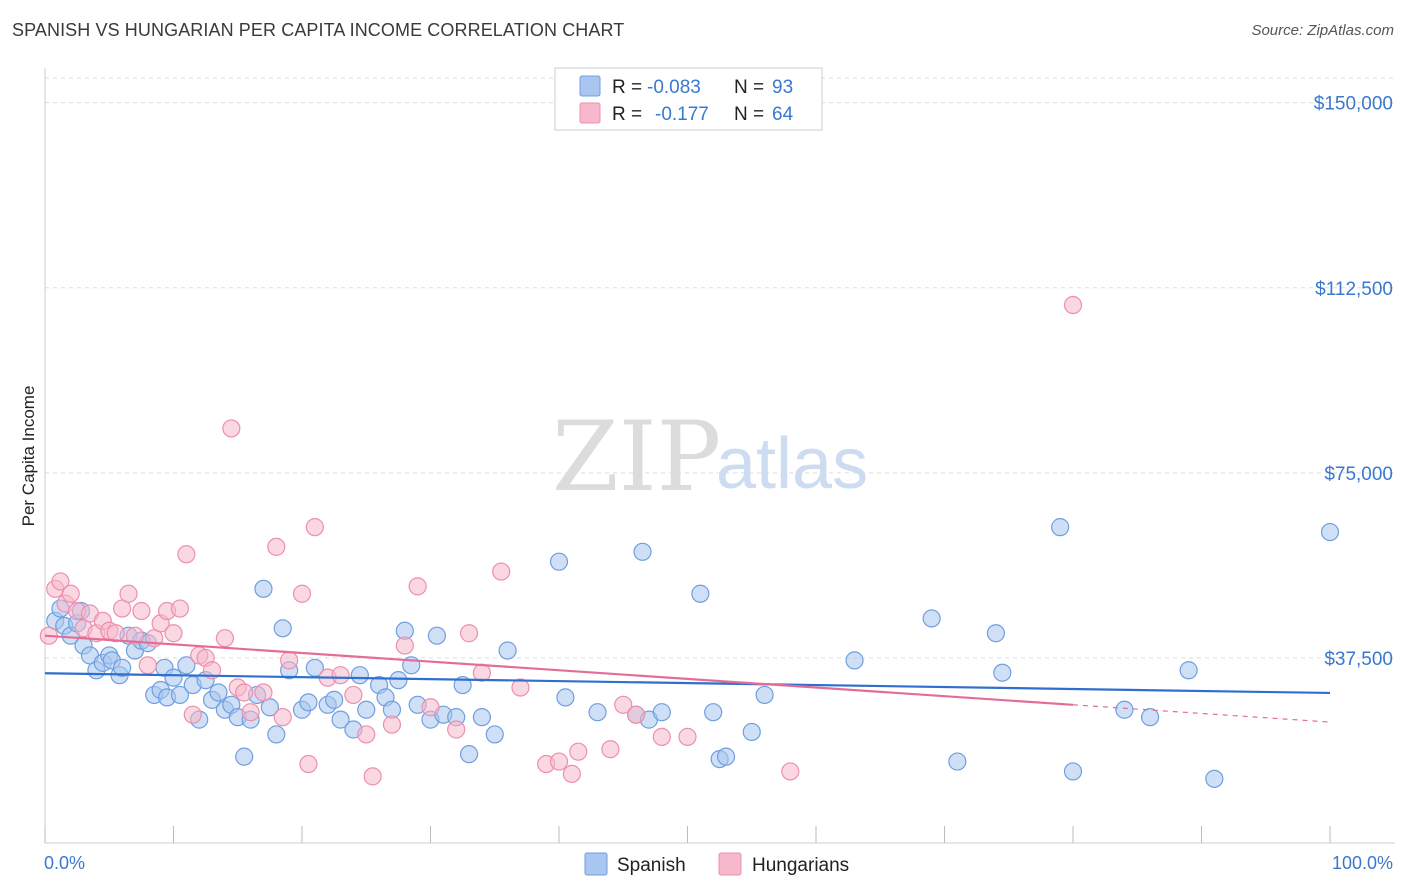 This screenshot has height=892, width=1406. I want to click on legend-r-value: -0.083, so click(674, 87).